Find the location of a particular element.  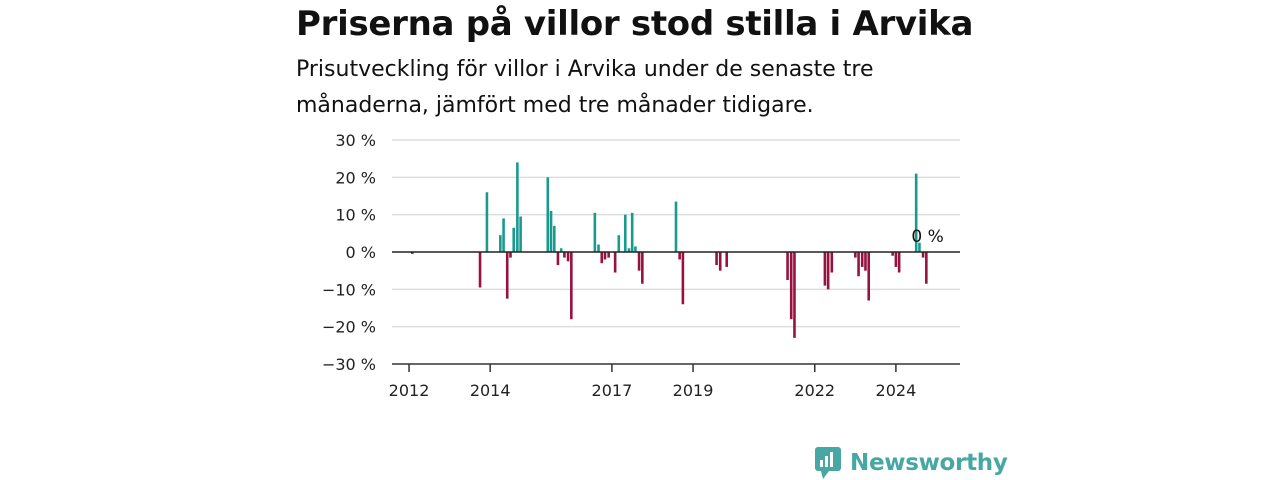

y-tick-label: 10 % is located at coordinates (355, 215).